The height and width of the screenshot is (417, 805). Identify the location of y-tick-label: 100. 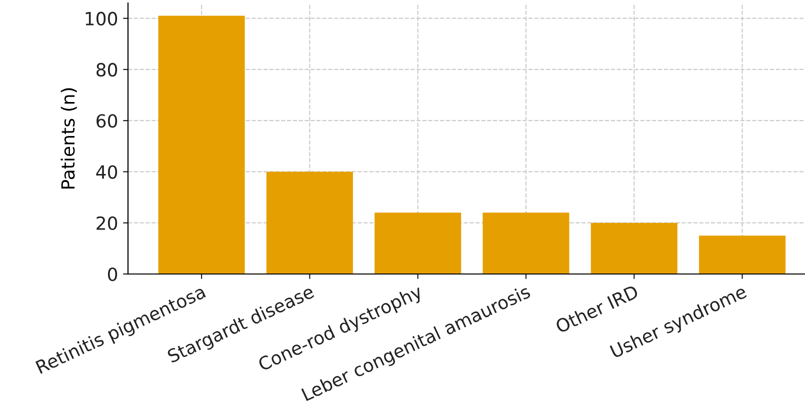
(102, 19).